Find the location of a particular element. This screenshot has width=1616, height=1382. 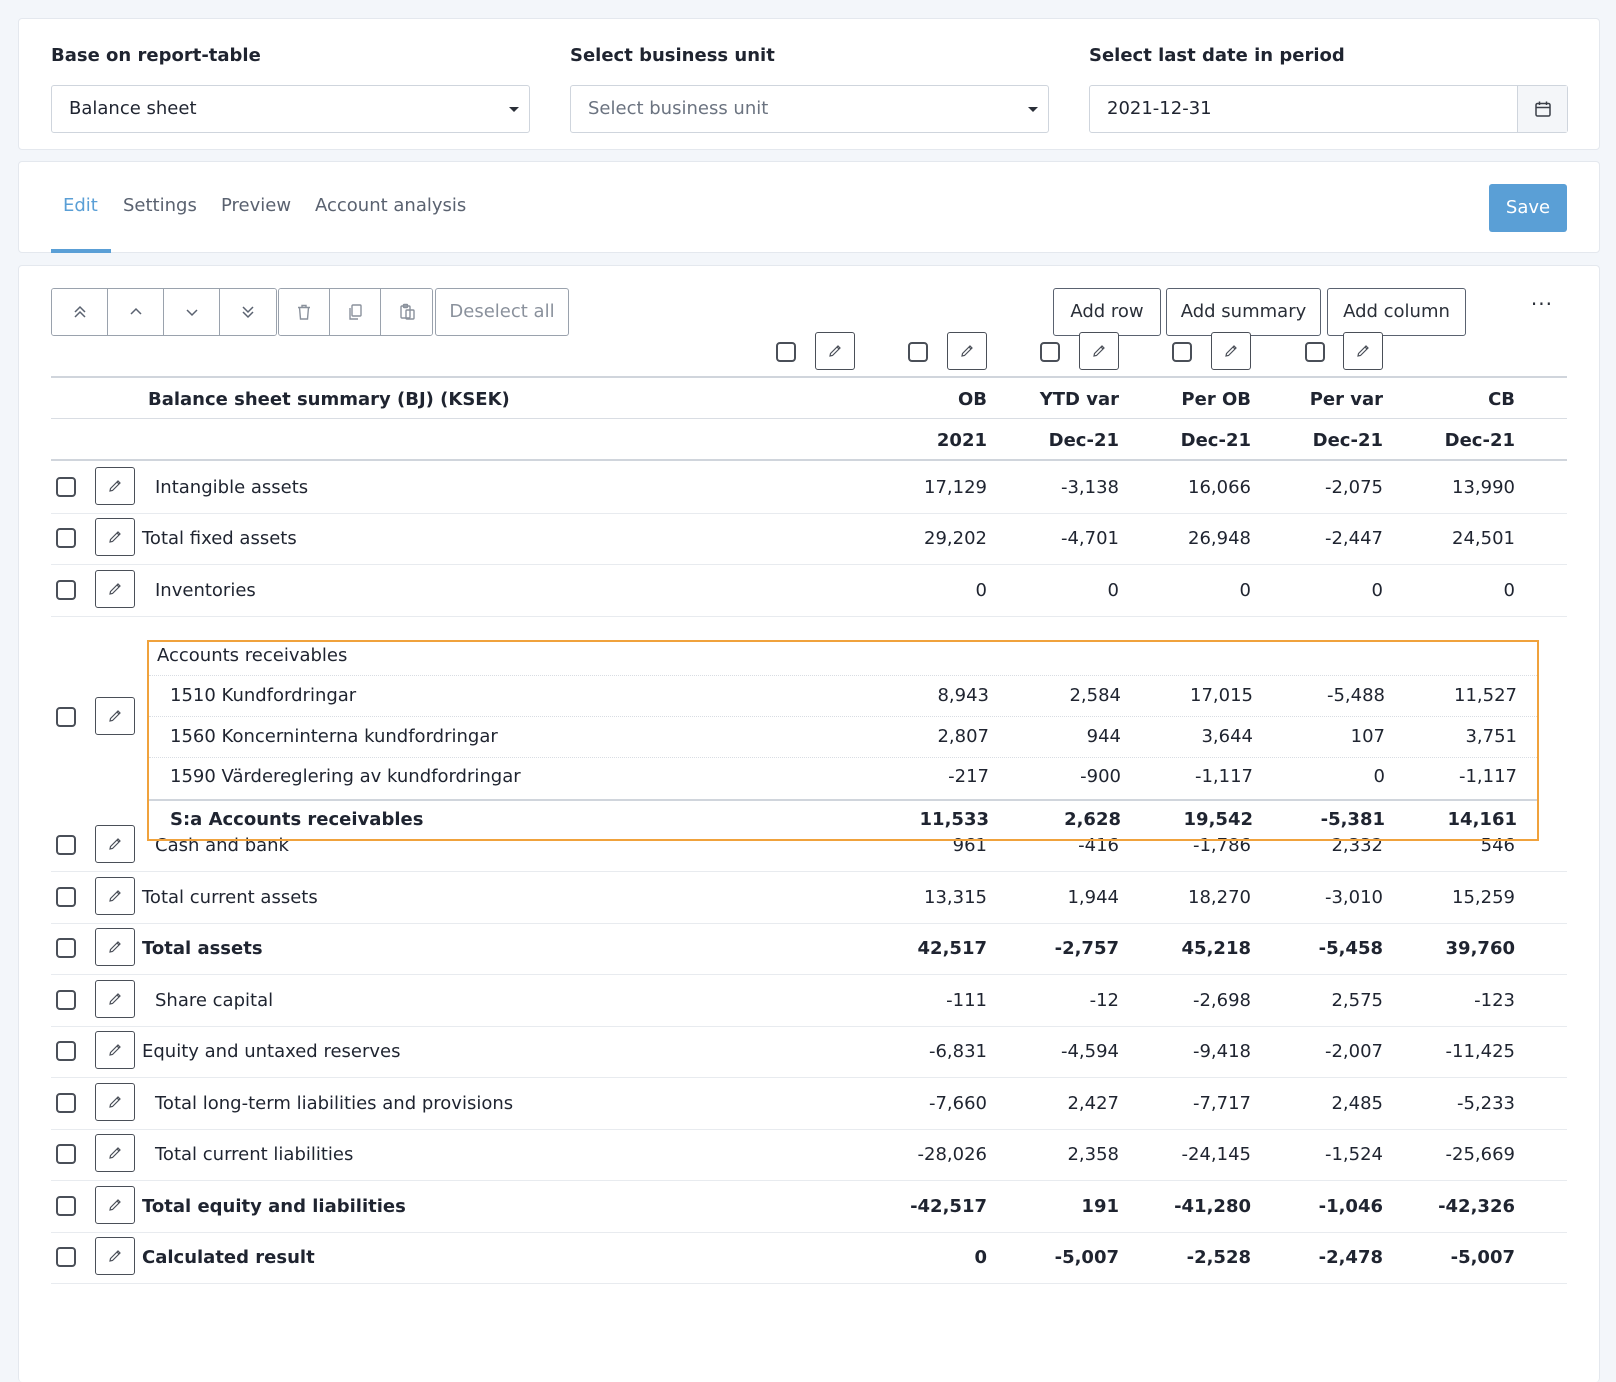

table-title: Balance sheet summary (BJ) (KSEK) is located at coordinates (329, 399).